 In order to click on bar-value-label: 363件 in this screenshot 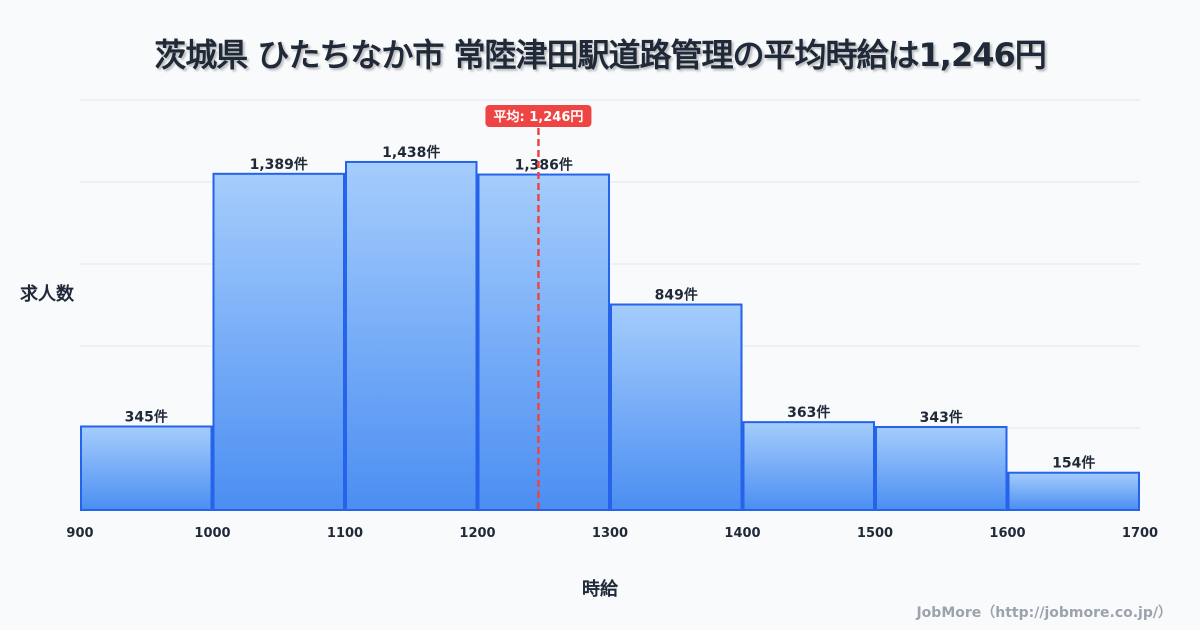, I will do `click(808, 412)`.